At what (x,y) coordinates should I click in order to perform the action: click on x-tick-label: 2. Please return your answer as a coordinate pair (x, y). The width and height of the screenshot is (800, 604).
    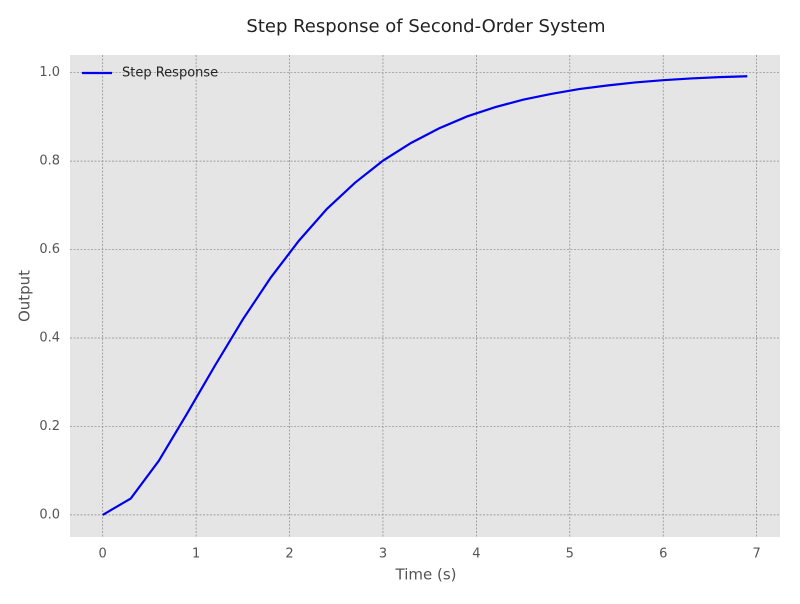
    Looking at the image, I should click on (289, 554).